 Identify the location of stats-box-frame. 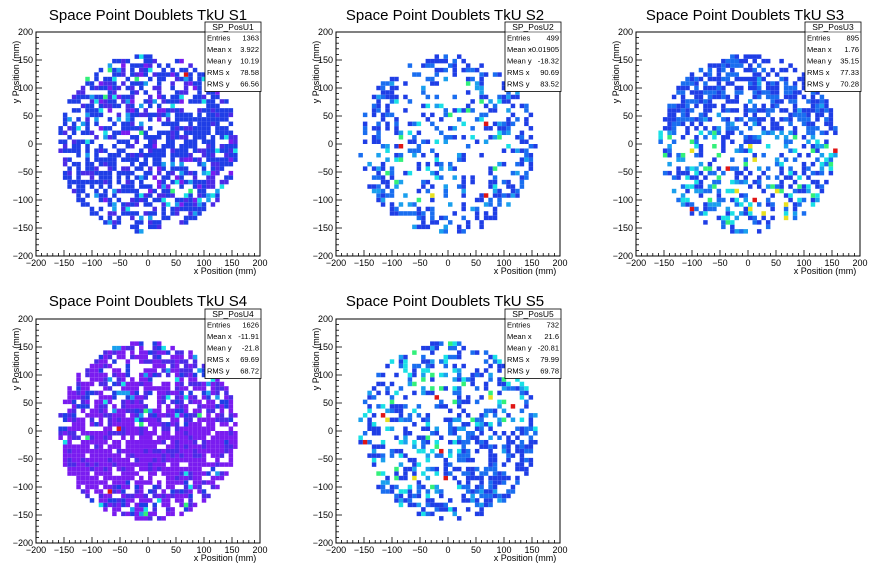
(533, 343).